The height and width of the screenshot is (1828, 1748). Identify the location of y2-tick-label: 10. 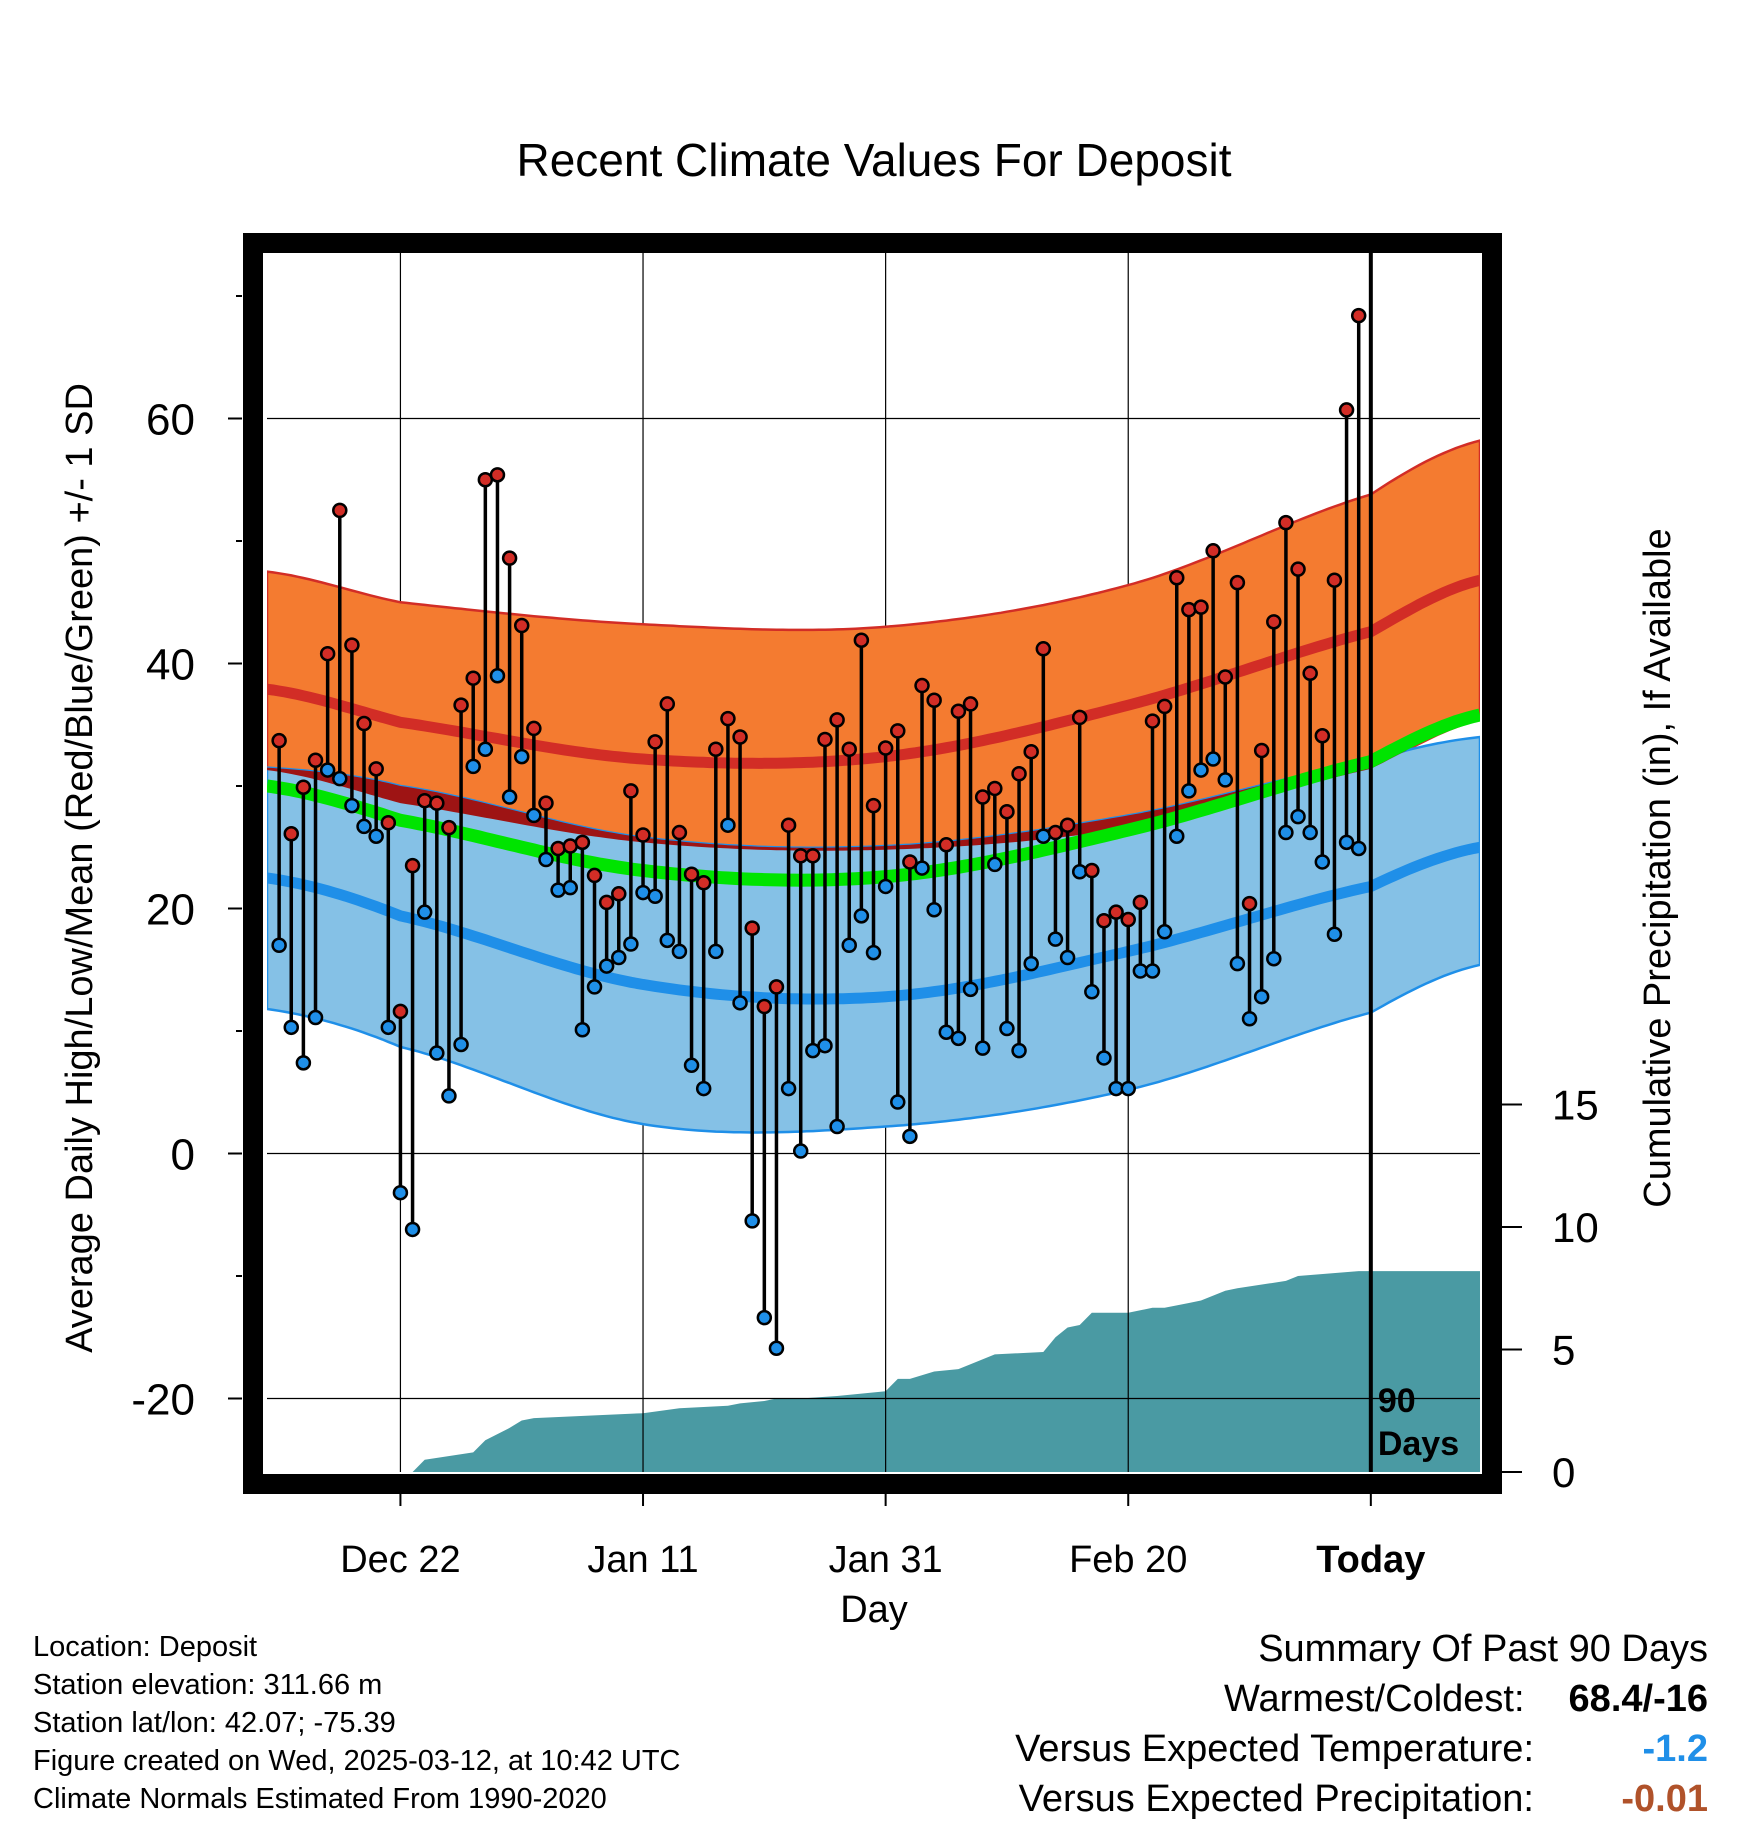
(1575, 1227).